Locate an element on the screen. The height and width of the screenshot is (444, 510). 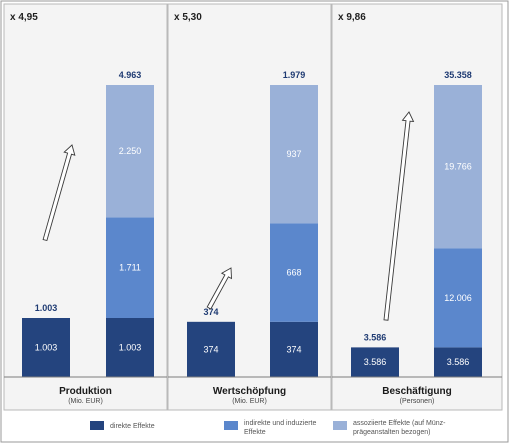
segment-label: 1.711 is located at coordinates (130, 268).